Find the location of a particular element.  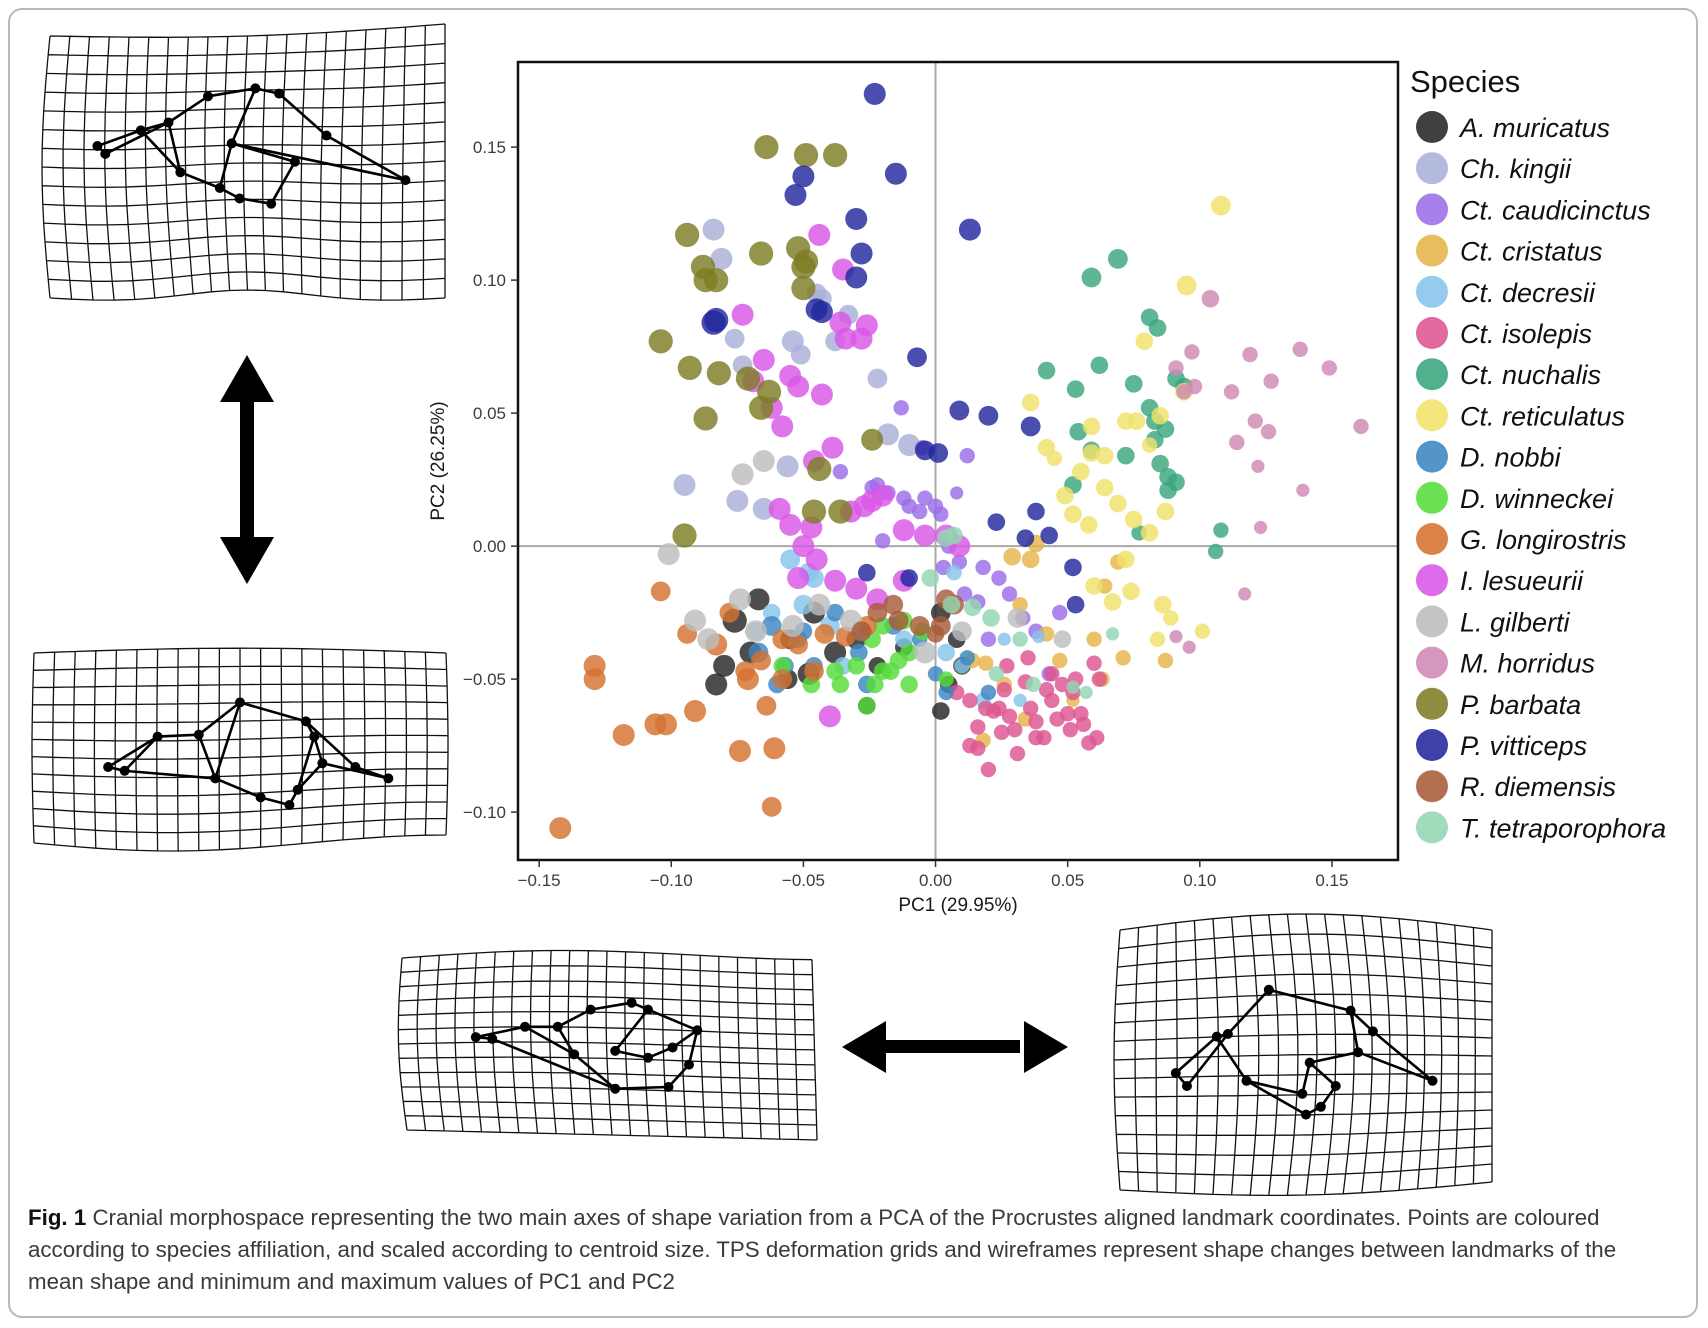

legend-key-i-lesueurii is located at coordinates (1432, 580).